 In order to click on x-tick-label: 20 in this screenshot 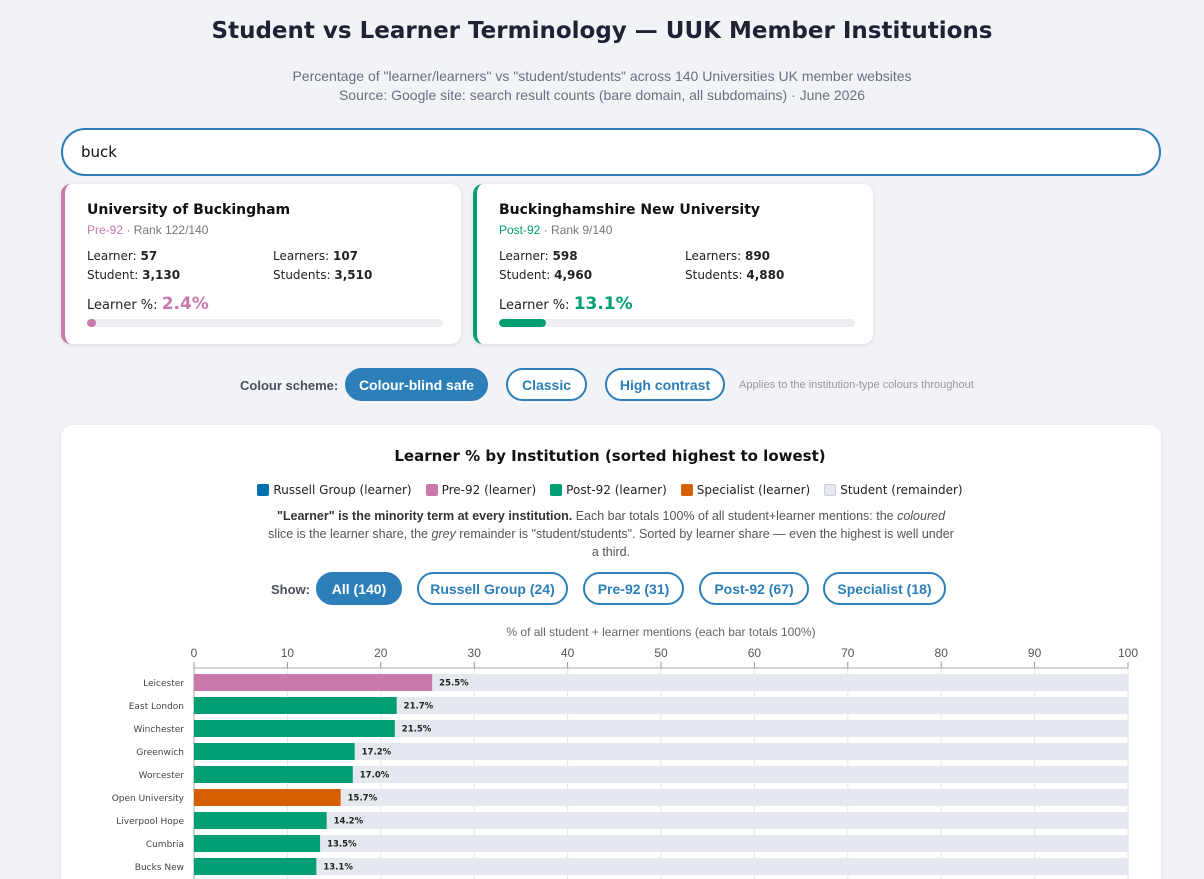, I will do `click(381, 653)`.